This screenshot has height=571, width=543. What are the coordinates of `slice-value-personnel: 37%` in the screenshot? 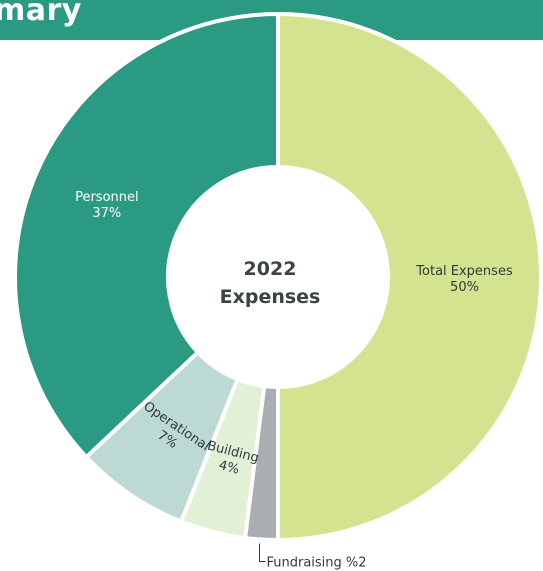 It's located at (106, 213).